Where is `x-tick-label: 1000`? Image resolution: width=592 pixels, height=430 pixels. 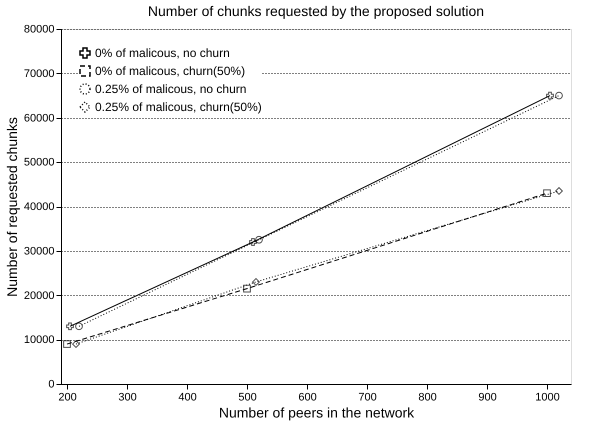
x-tick-label: 1000 is located at coordinates (547, 398).